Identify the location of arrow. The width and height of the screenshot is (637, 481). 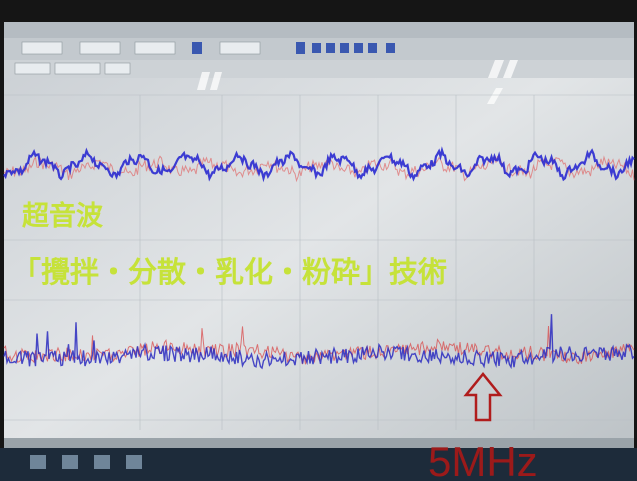
(483, 397).